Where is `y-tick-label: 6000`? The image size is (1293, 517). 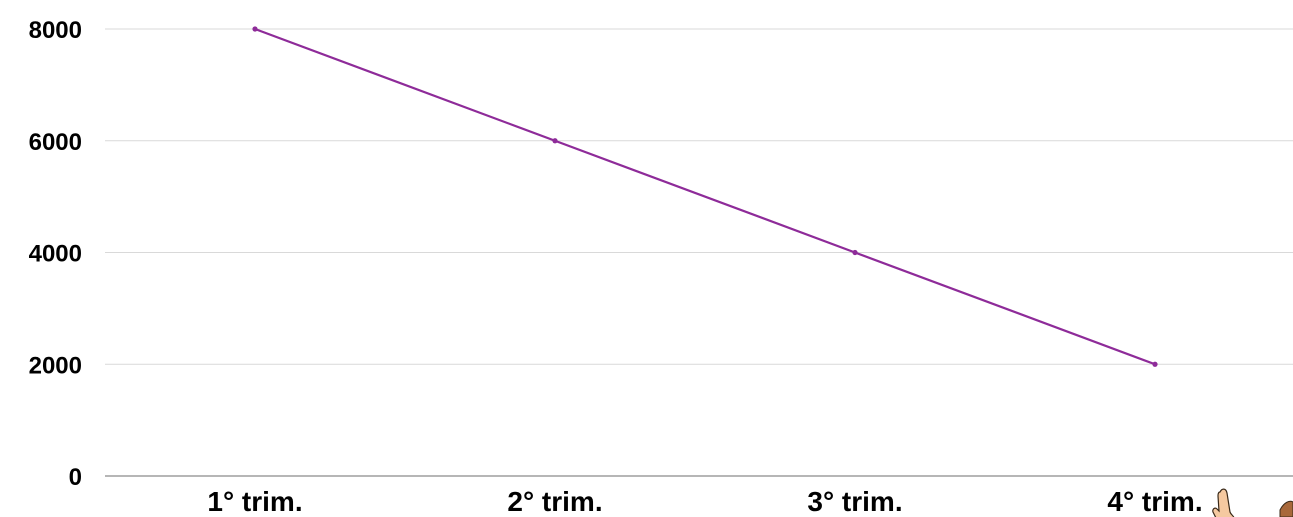 y-tick-label: 6000 is located at coordinates (55, 142).